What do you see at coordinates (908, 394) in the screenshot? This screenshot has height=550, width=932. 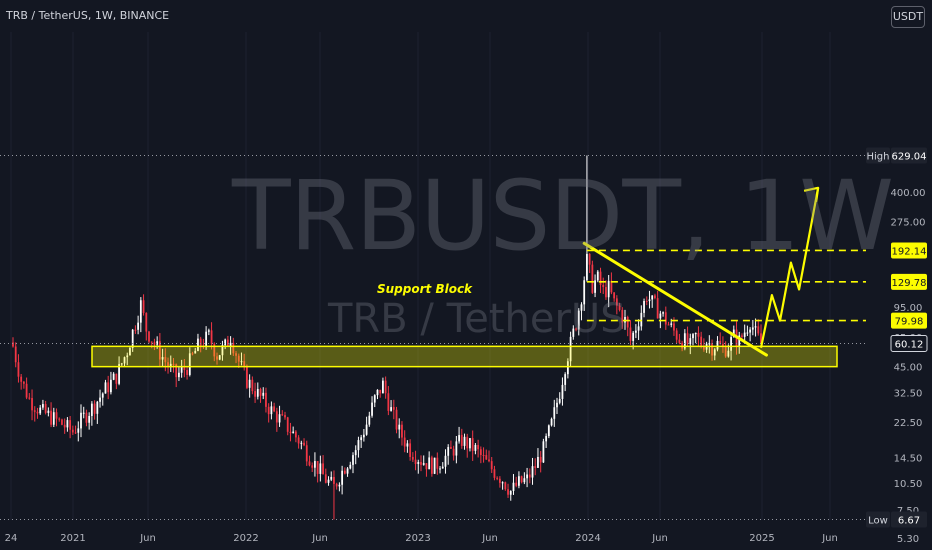 I see `y-tick-label: 32.50` at bounding box center [908, 394].